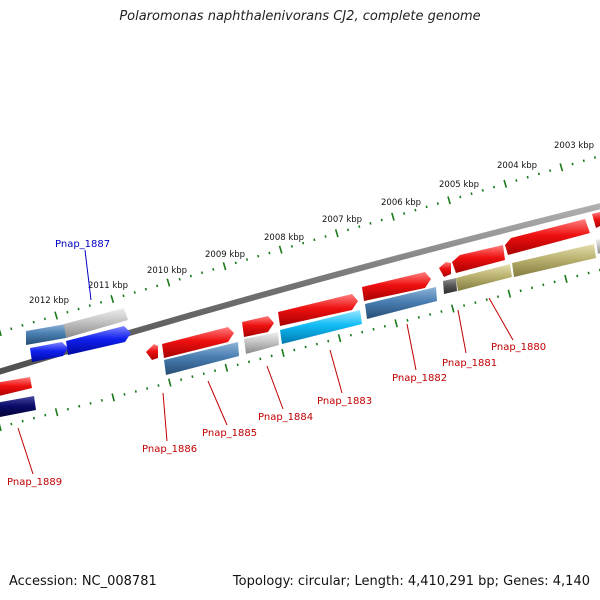  What do you see at coordinates (285, 417) in the screenshot?
I see `gene-label-pnap-1884: Pnap_1884` at bounding box center [285, 417].